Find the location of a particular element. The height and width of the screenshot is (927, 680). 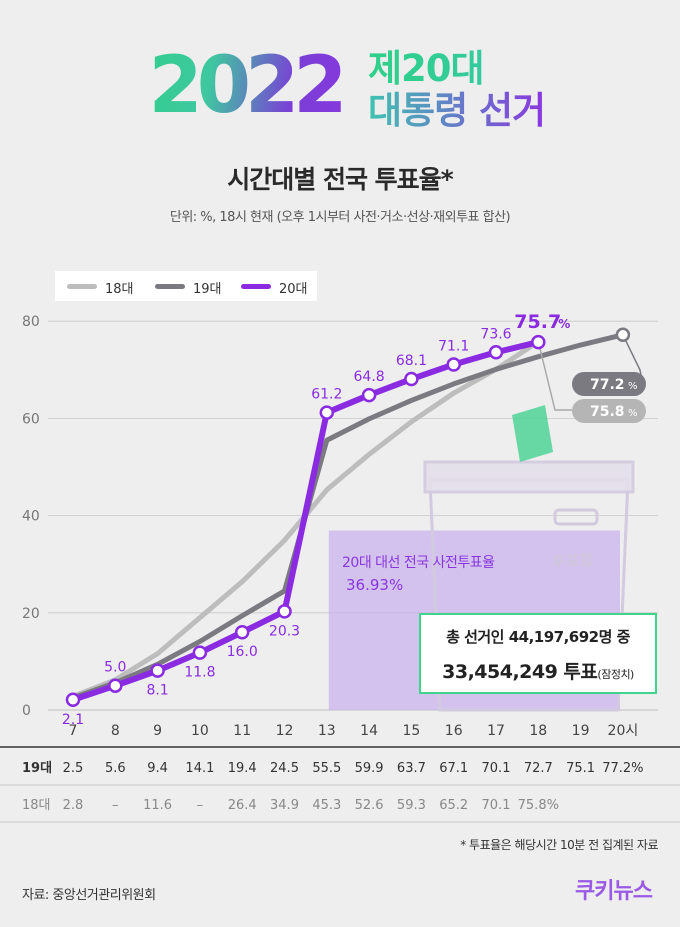

title-year: 2022 is located at coordinates (245, 86).